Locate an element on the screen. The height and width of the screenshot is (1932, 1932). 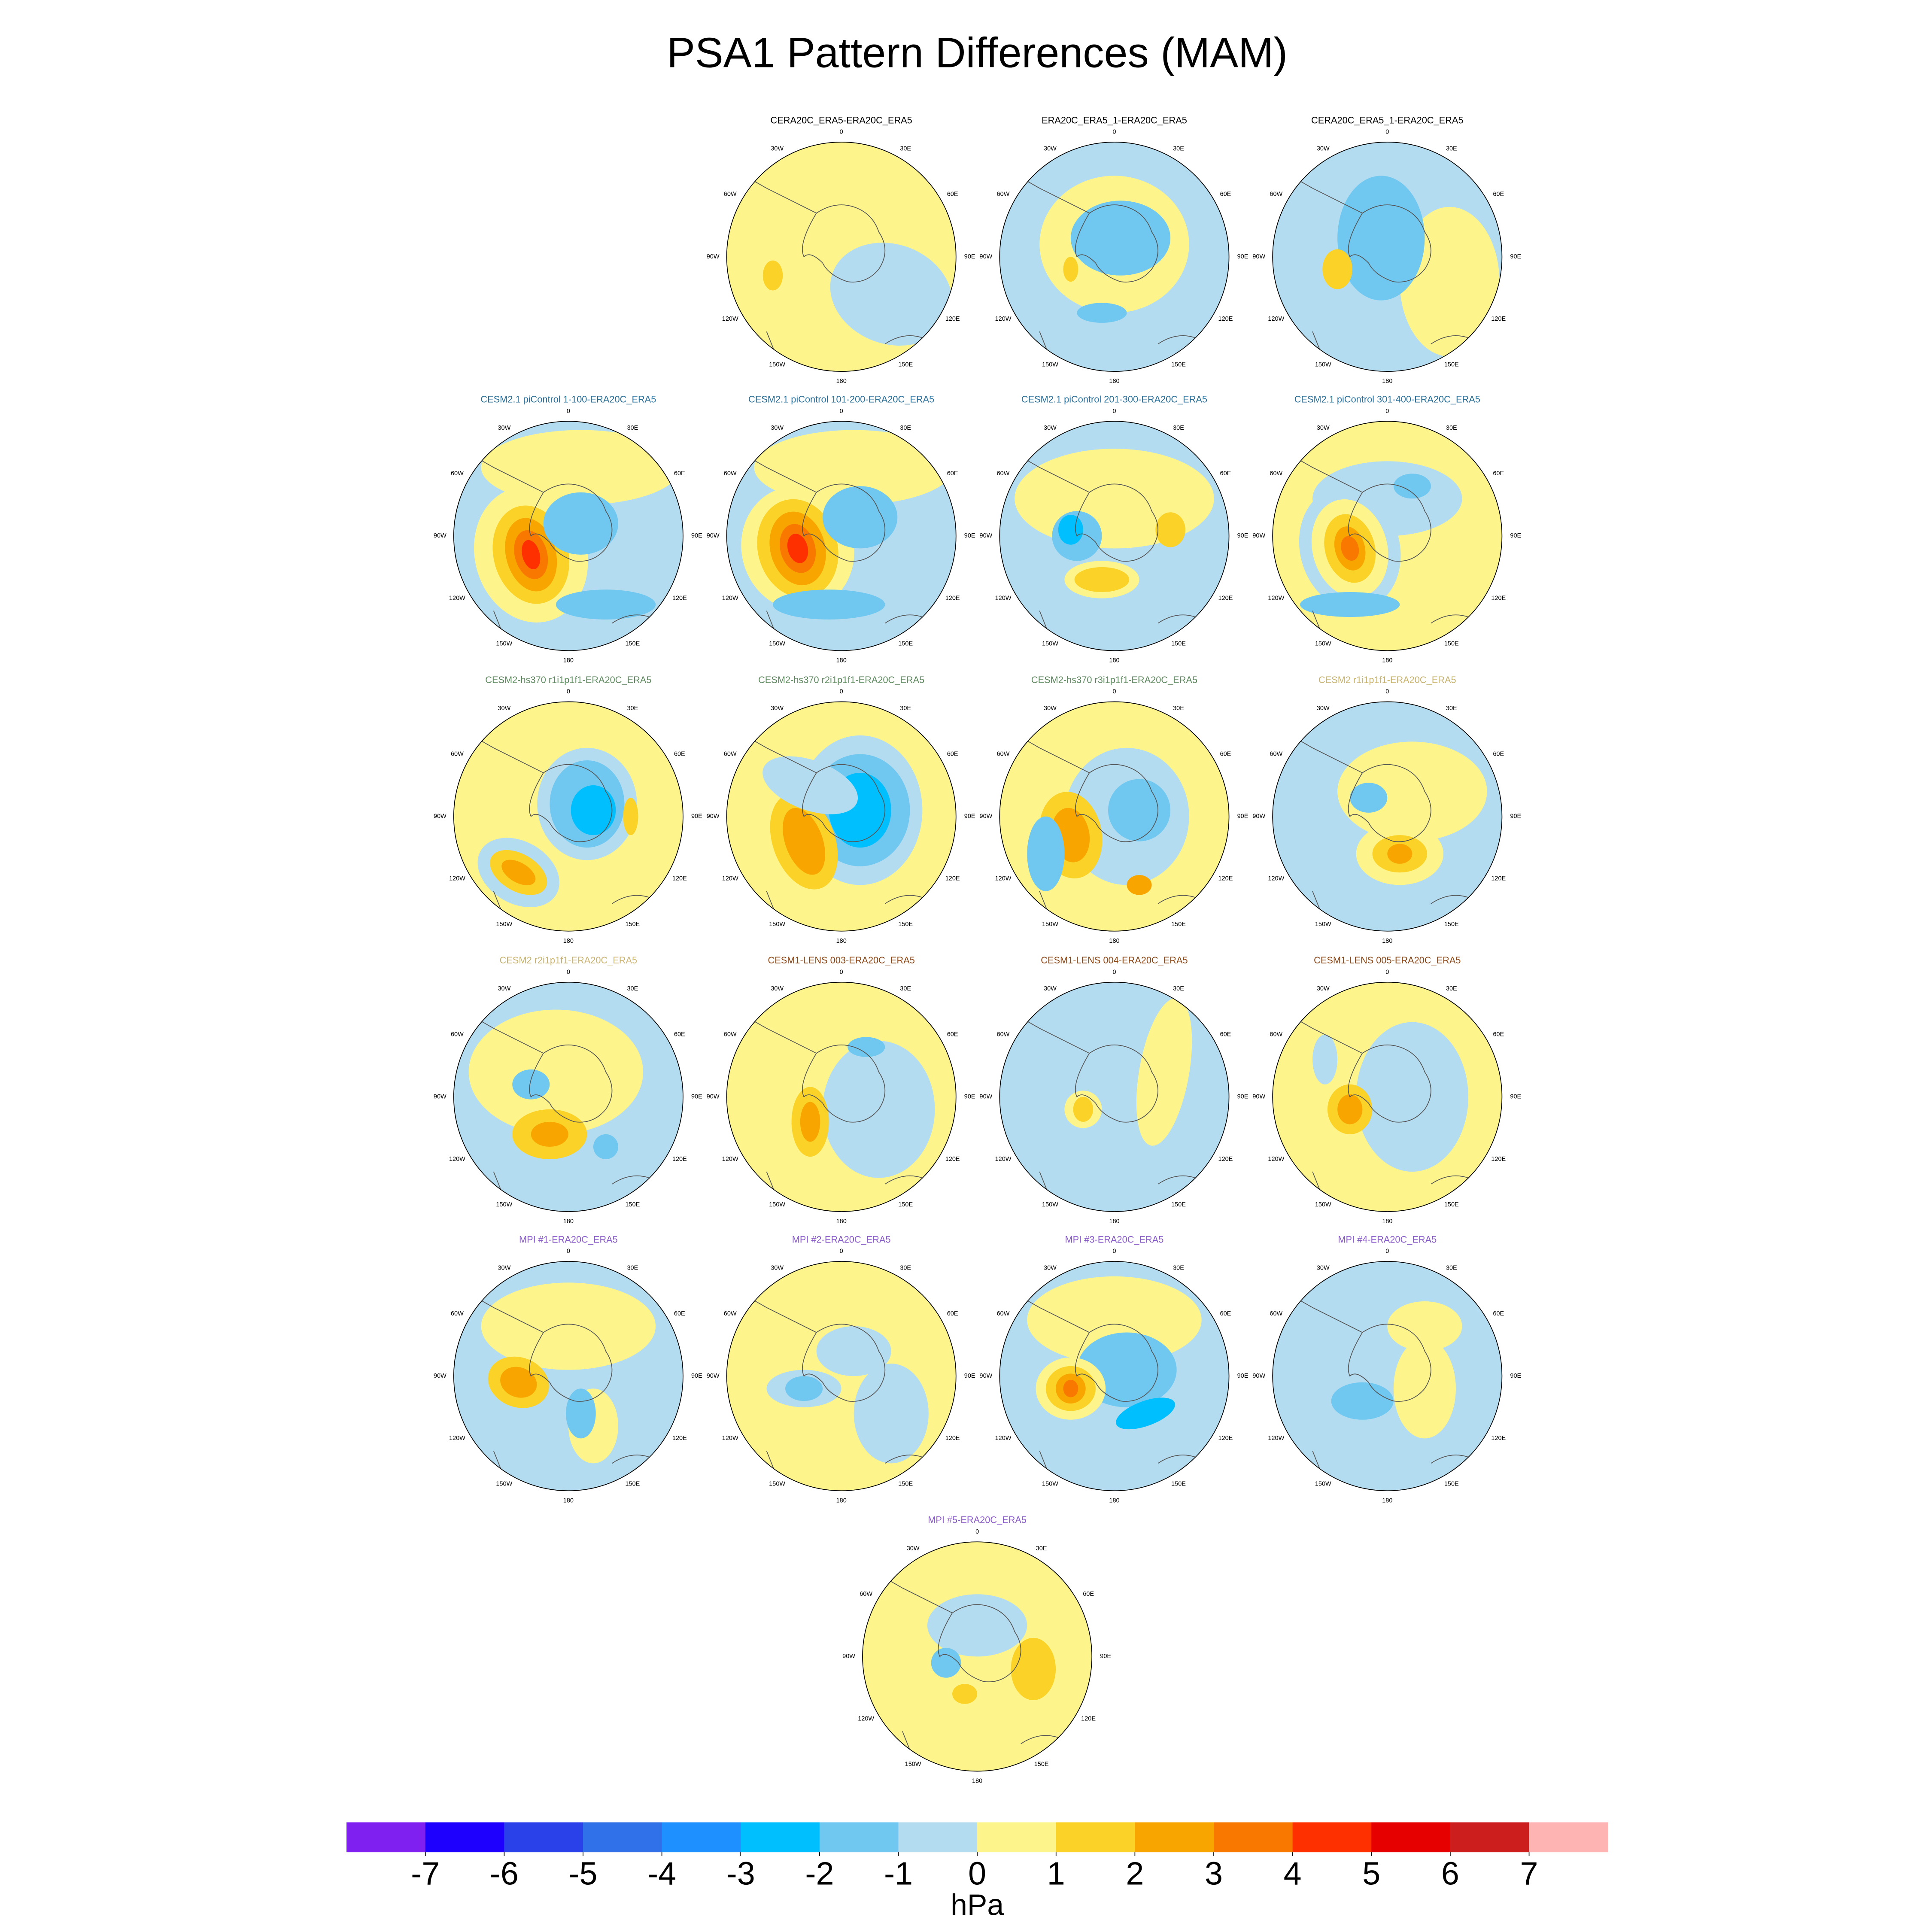
colorbar-label: hPa is located at coordinates (977, 1904).